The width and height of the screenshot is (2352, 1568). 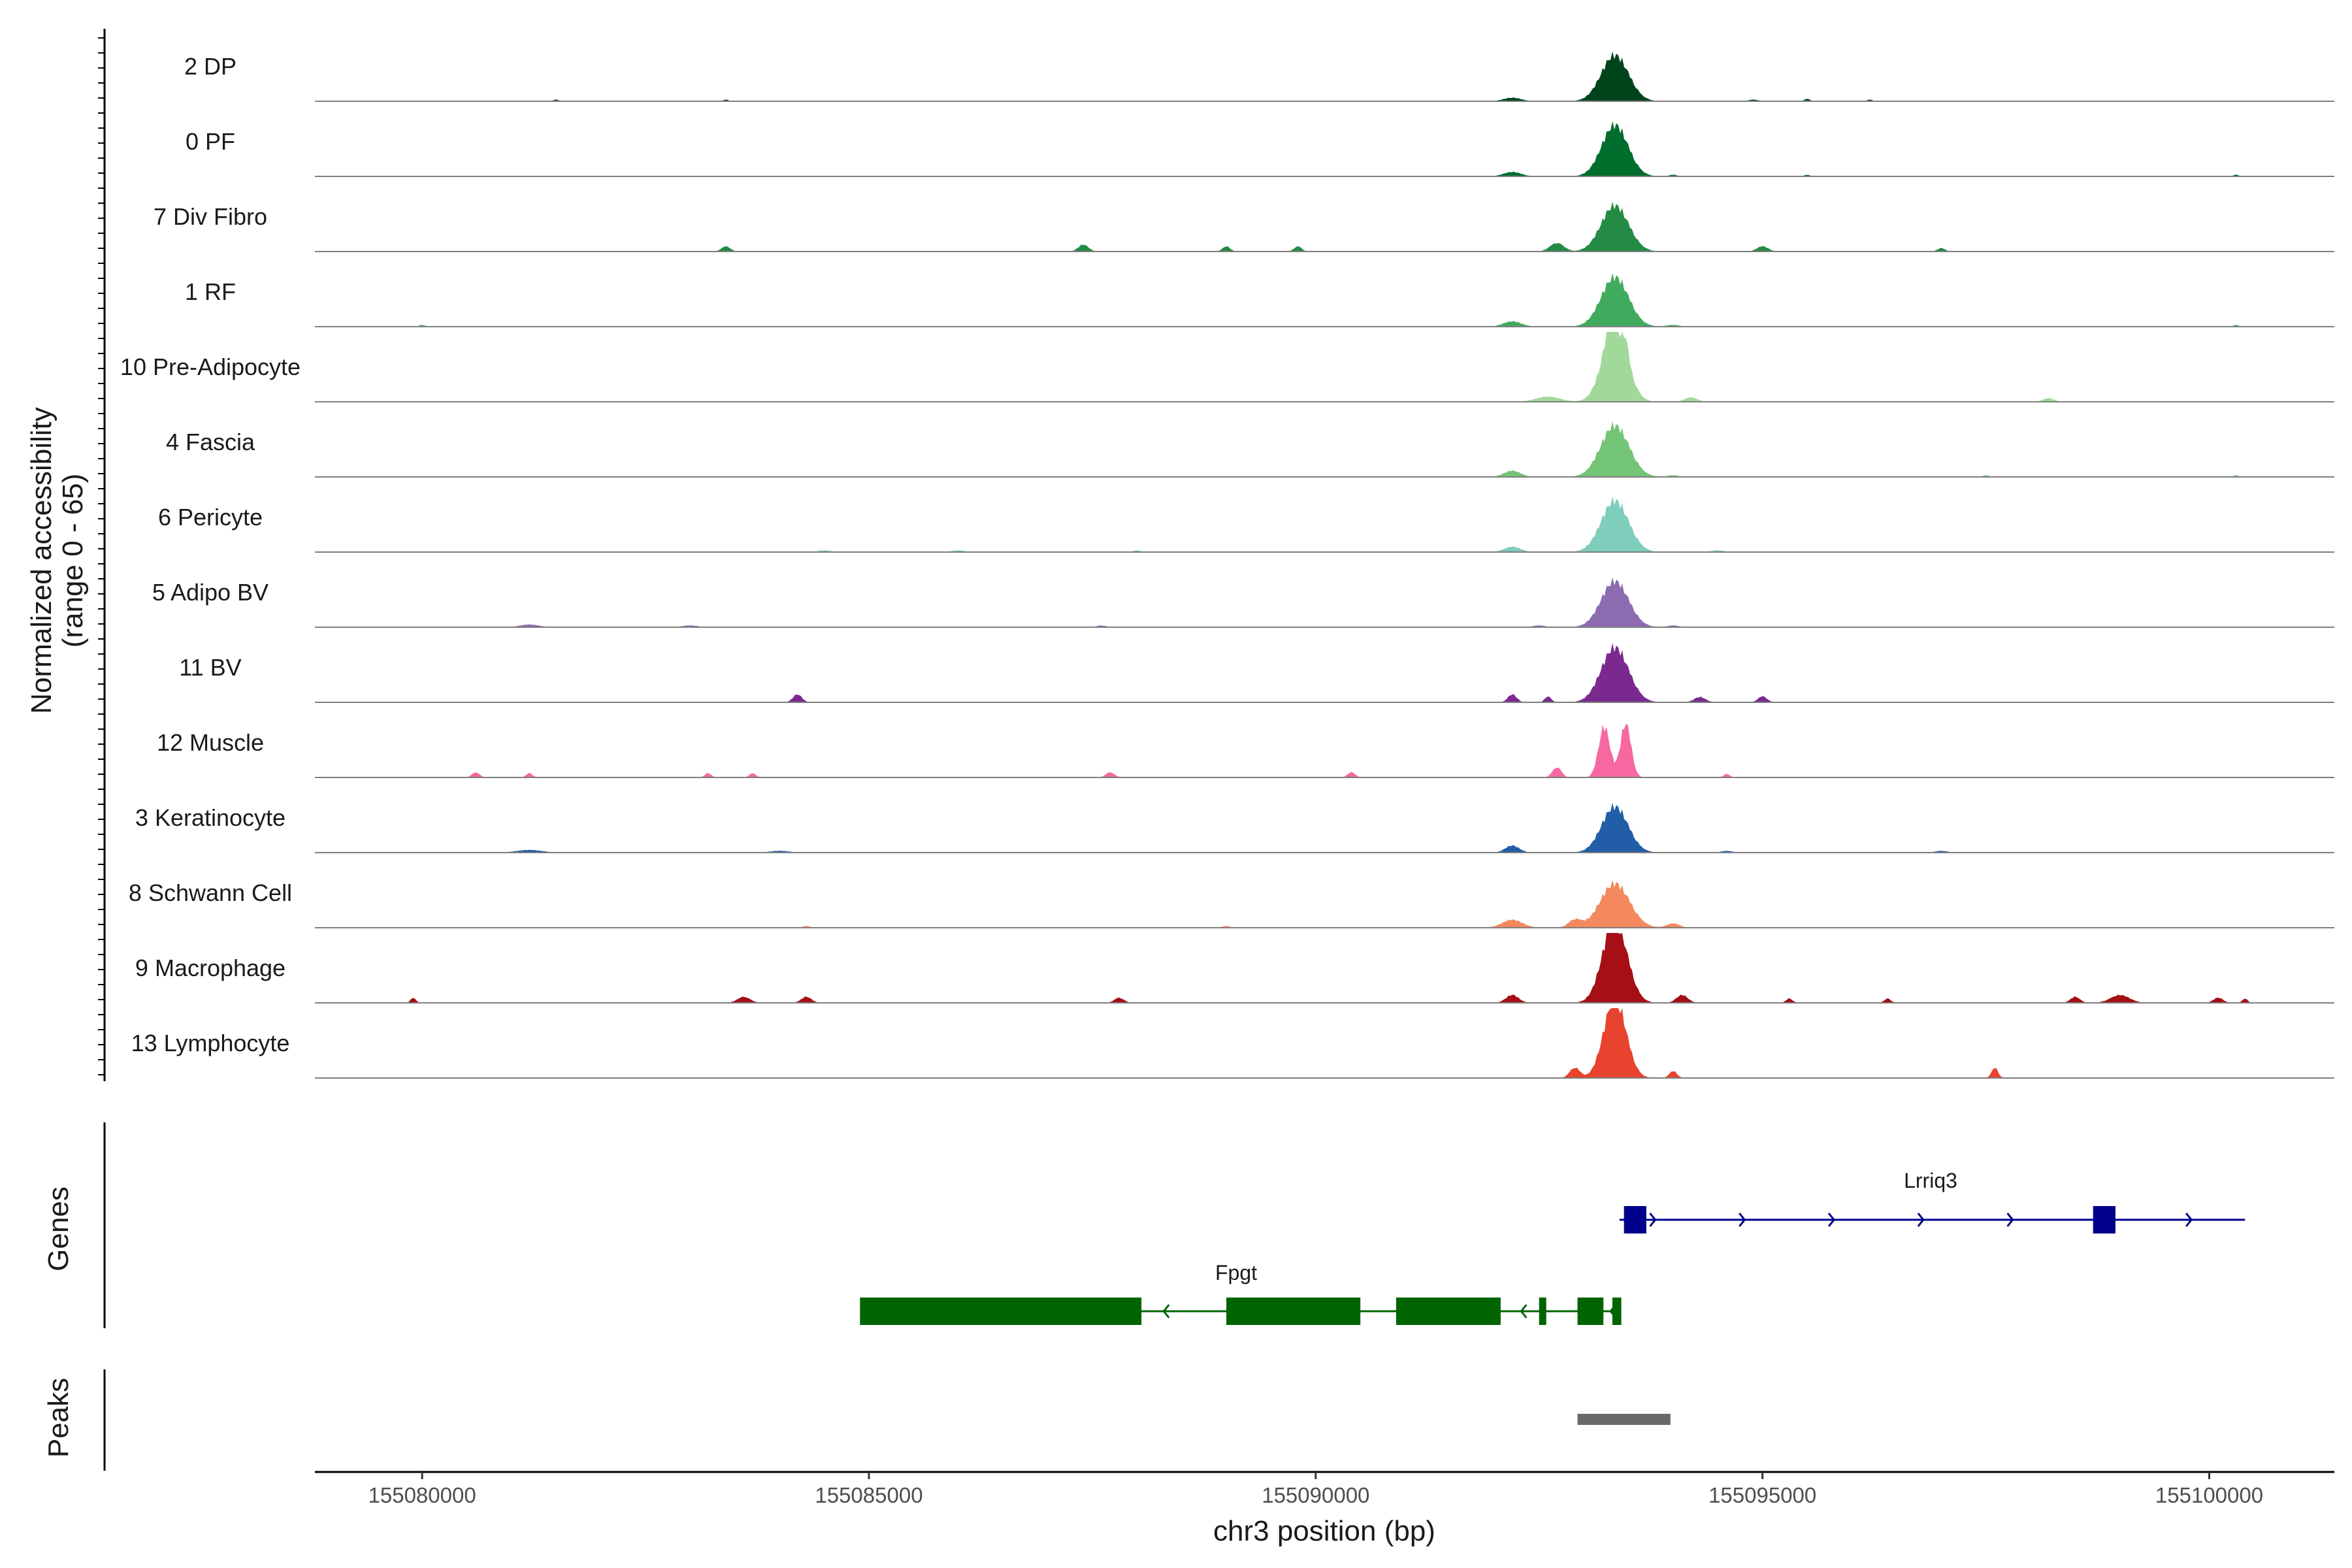 I want to click on genes-panel-title: Genes, so click(x=58, y=1228).